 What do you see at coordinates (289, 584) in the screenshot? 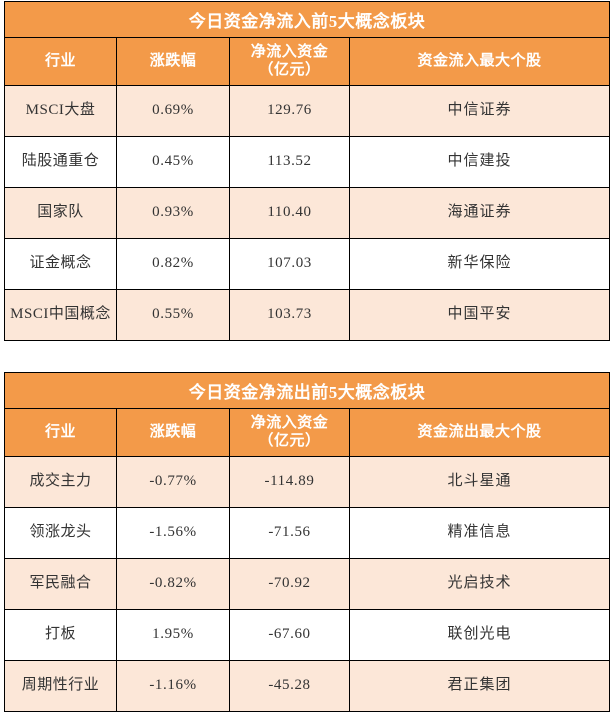
I see `cell-netflow: -70.92` at bounding box center [289, 584].